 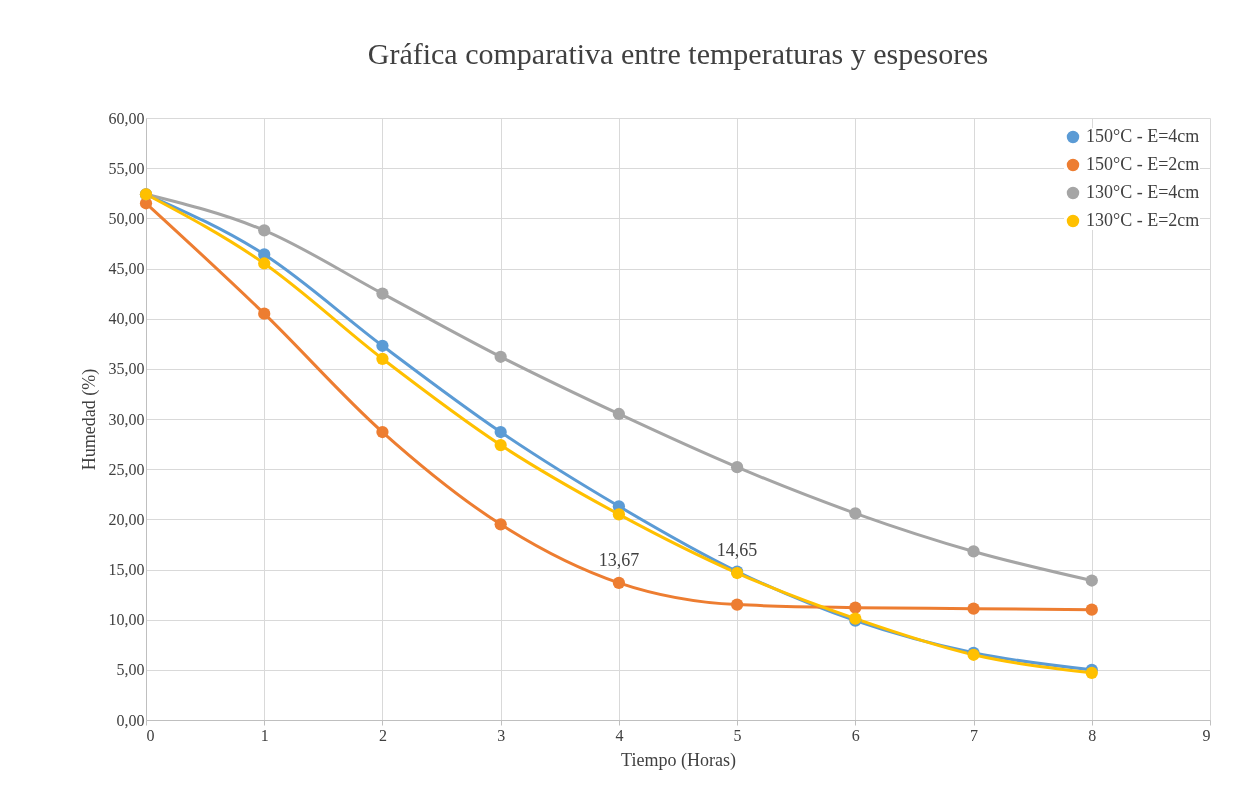 I want to click on legend-label: 150°C - E=4cm, so click(x=1143, y=136).